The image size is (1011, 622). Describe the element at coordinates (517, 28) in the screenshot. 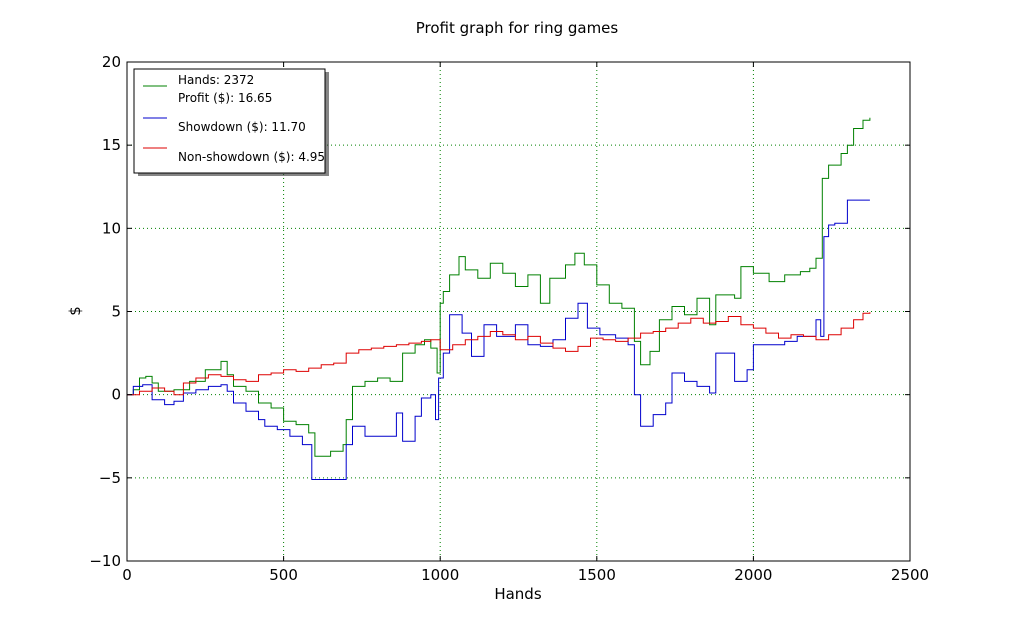

I see `chart-title: Profit graph for ring games` at that location.